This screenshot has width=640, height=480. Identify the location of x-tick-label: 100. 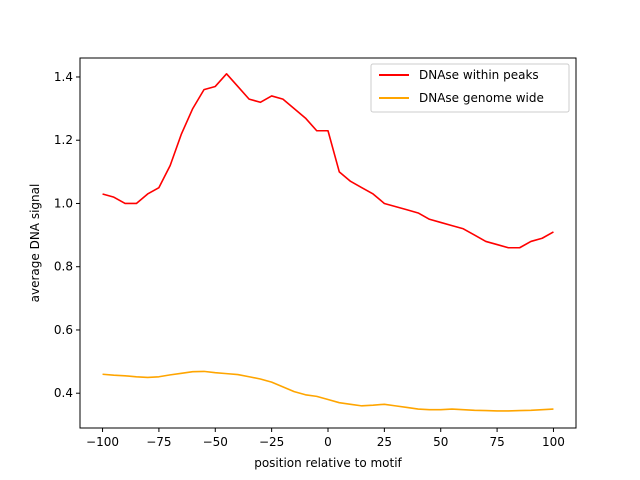
(553, 442).